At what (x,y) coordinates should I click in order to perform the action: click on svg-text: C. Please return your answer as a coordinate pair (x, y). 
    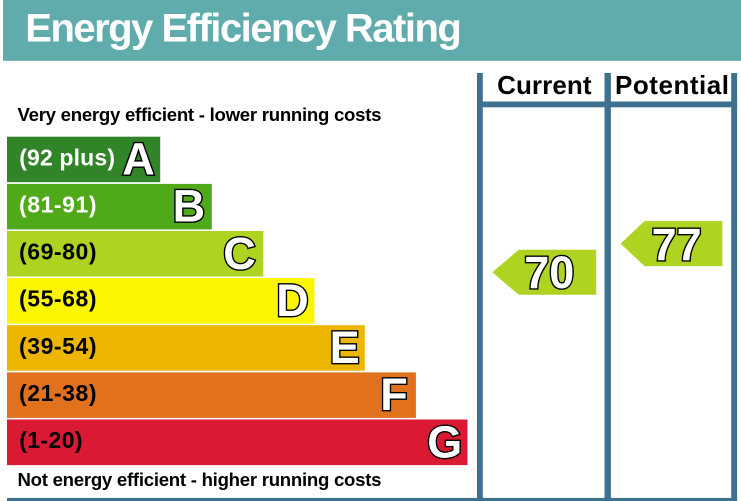
    Looking at the image, I should click on (239, 253).